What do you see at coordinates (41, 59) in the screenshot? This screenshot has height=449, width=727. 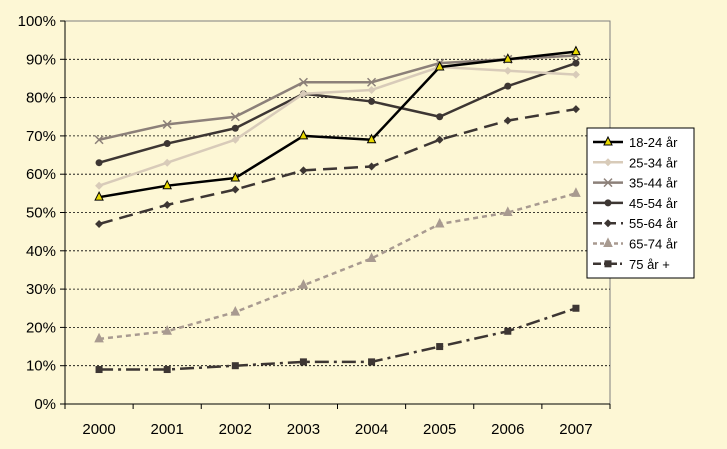 I see `y-tick-label: 90%` at bounding box center [41, 59].